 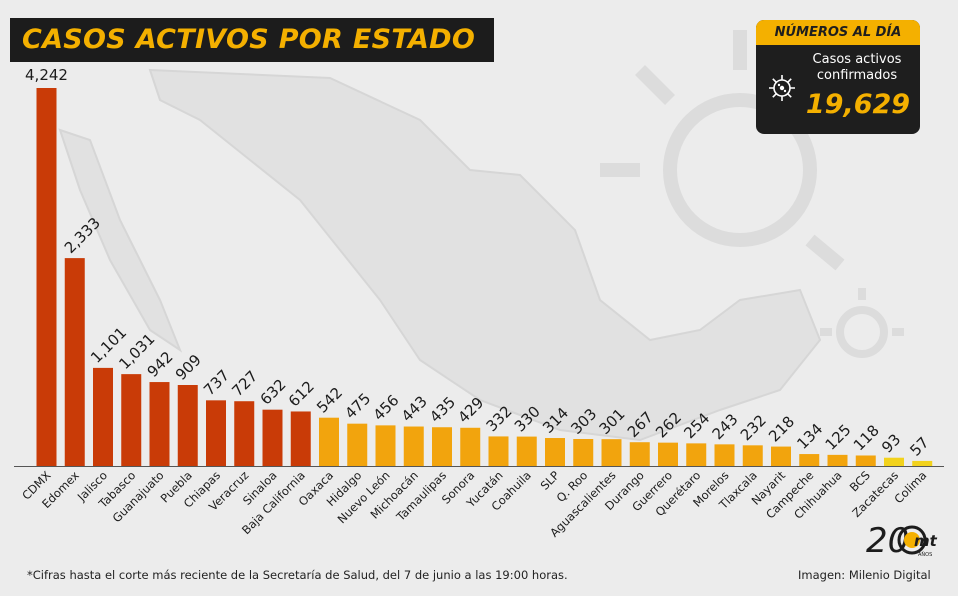 What do you see at coordinates (809, 460) in the screenshot?
I see `bar-campeche` at bounding box center [809, 460].